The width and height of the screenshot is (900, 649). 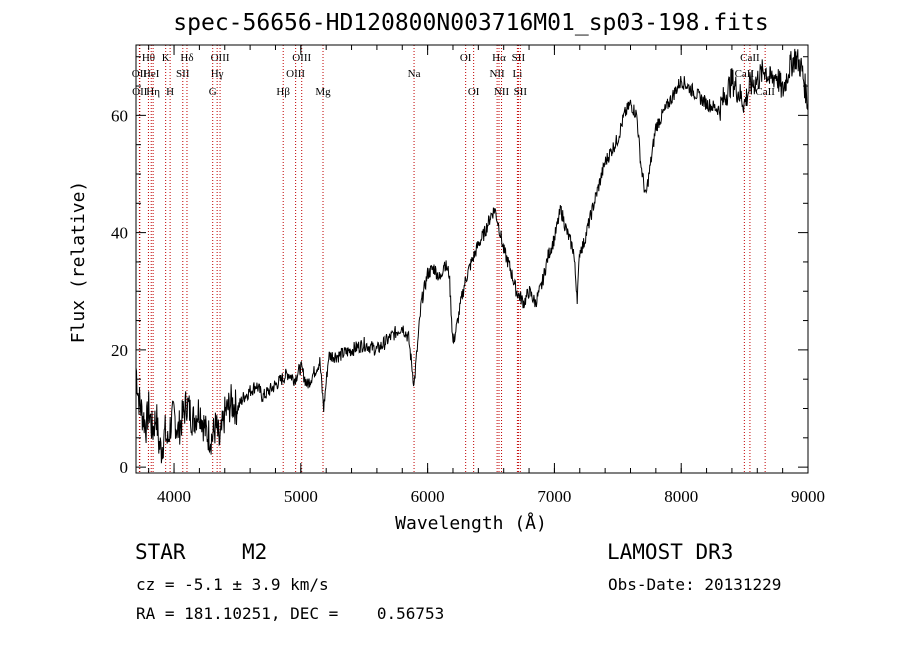 I want to click on redshift-velocity: cz = -5.1 ± 3.9 km/s, so click(x=232, y=584).